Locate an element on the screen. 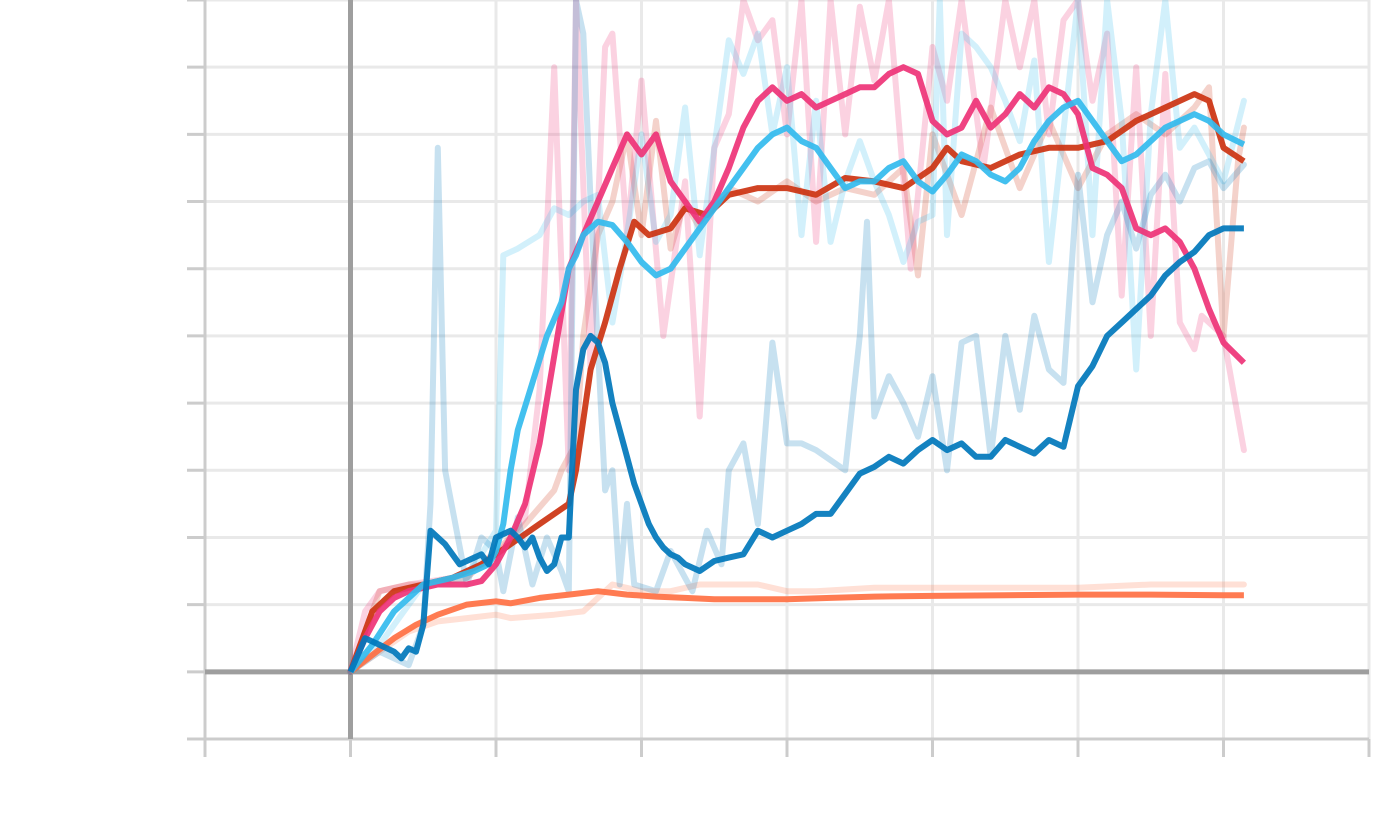 The height and width of the screenshot is (833, 1375). series-line-s_orange is located at coordinates (796, 631).